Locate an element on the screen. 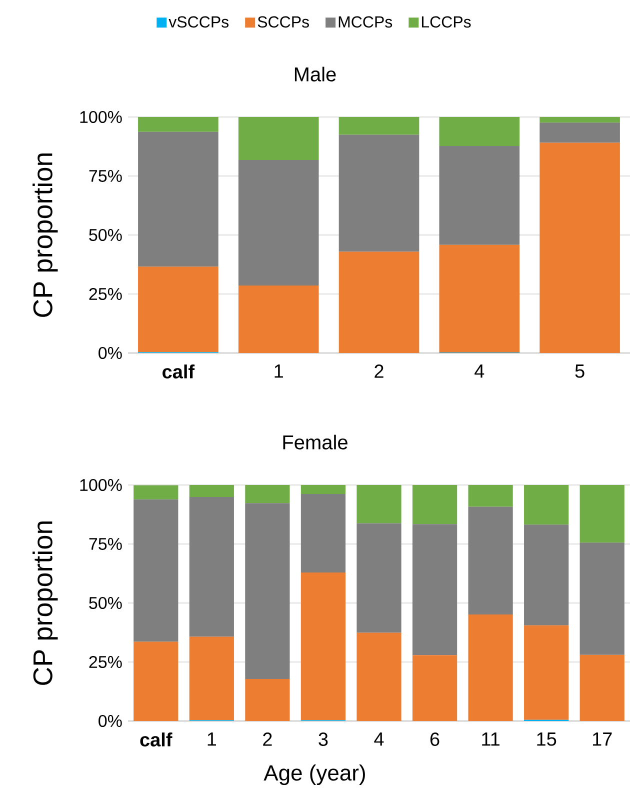 This screenshot has width=630, height=806. x-tick-label: 11 is located at coordinates (491, 739).